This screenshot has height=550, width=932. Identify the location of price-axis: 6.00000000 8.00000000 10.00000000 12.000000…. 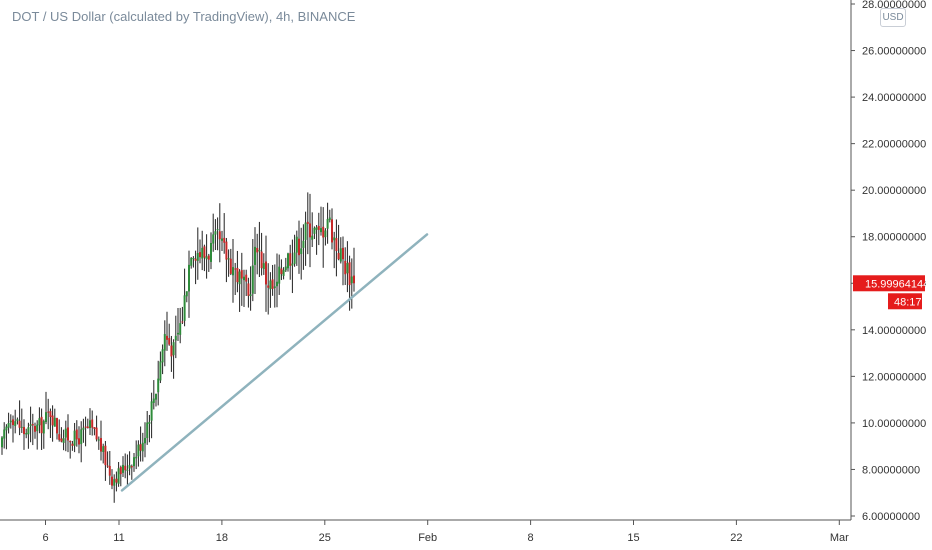
(888, 261).